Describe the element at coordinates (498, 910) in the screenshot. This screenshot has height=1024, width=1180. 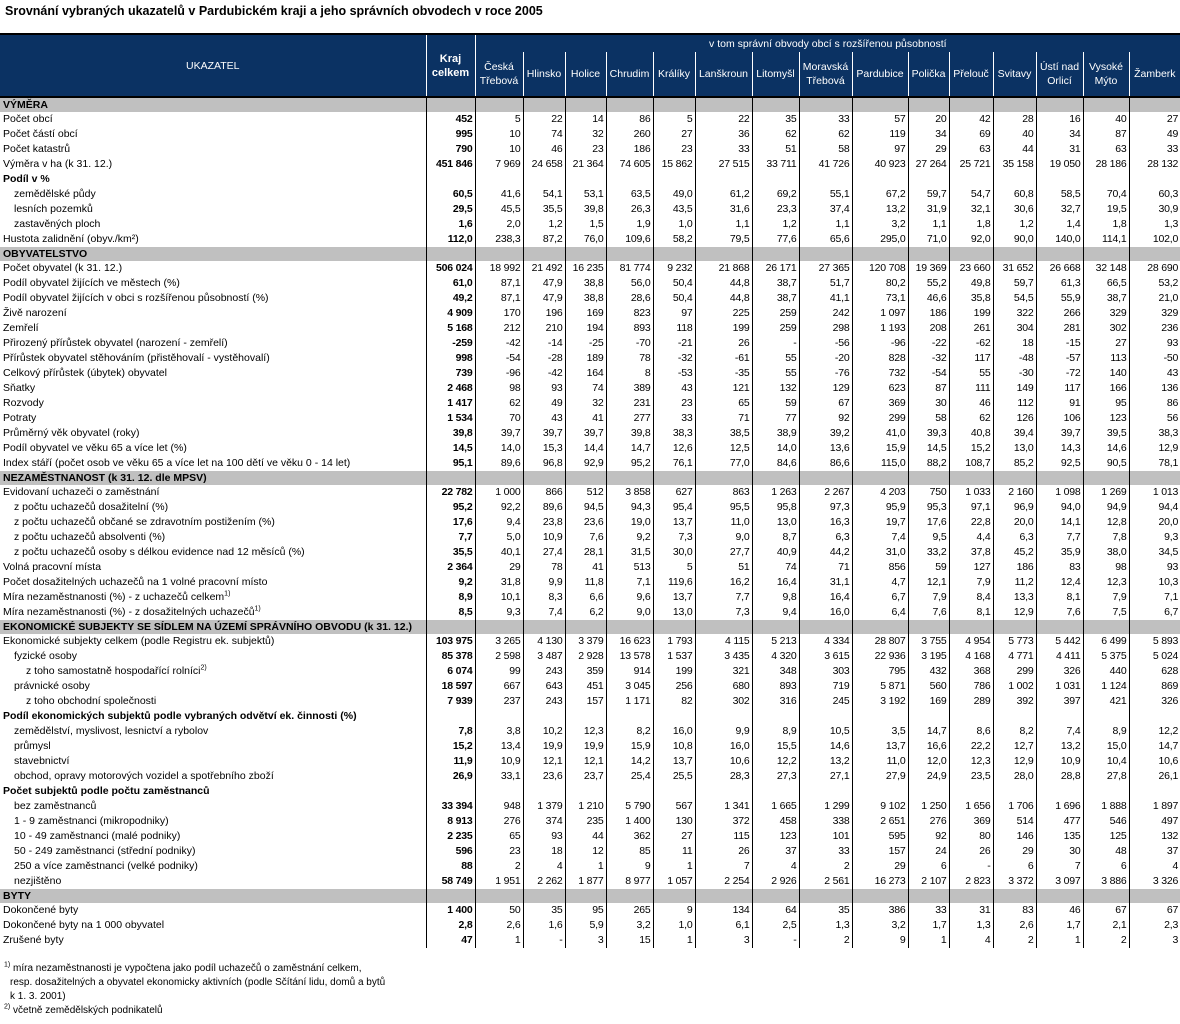
I see `district-value-cell: 50` at that location.